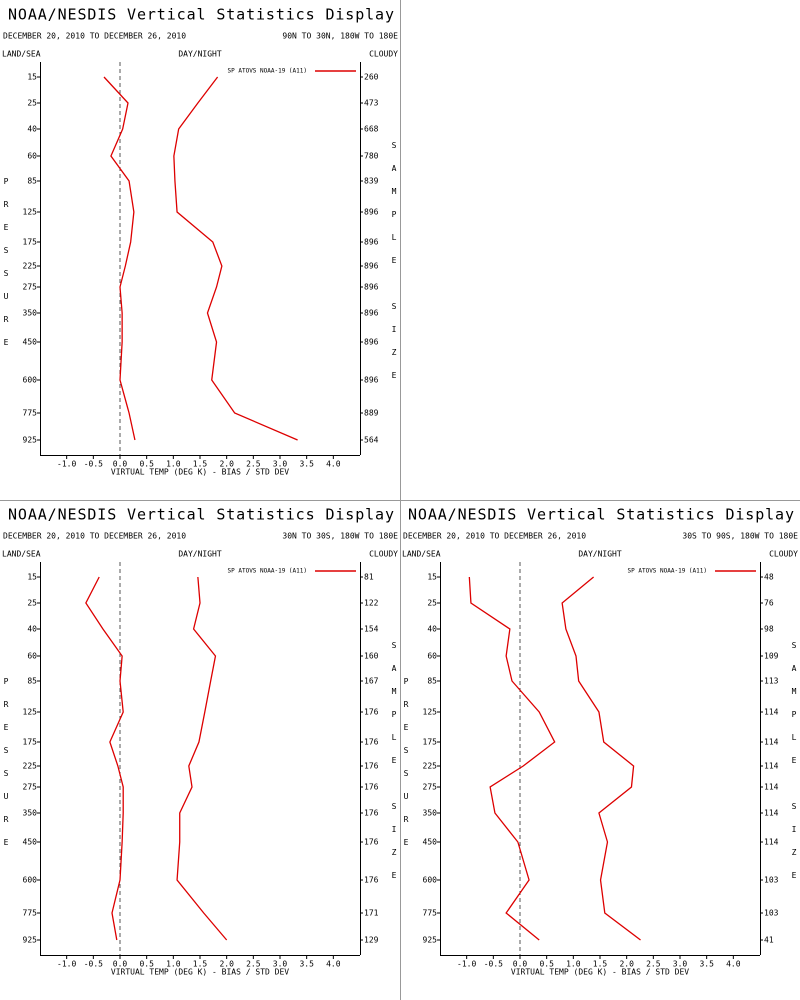 This screenshot has height=1000, width=800. Describe the element at coordinates (667, 571) in the screenshot. I see `legend-label: SP ATOVS NOAA-19 (A11)` at that location.